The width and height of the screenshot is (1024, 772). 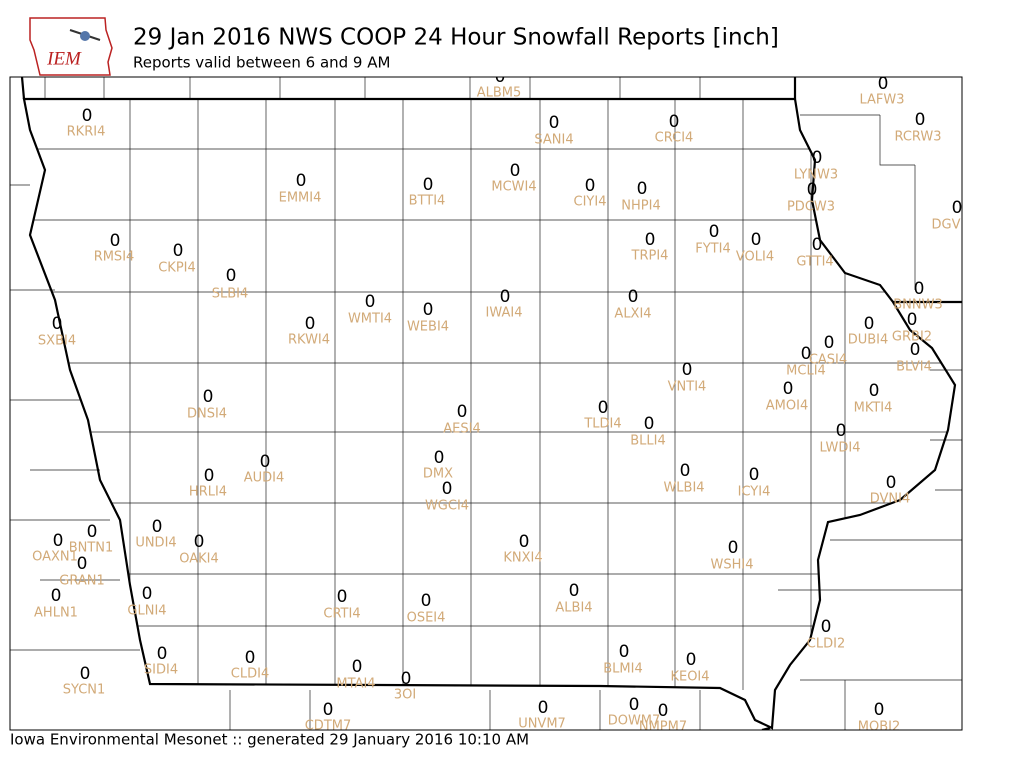 What do you see at coordinates (309, 340) in the screenshot?
I see `station-id: RKWI4` at bounding box center [309, 340].